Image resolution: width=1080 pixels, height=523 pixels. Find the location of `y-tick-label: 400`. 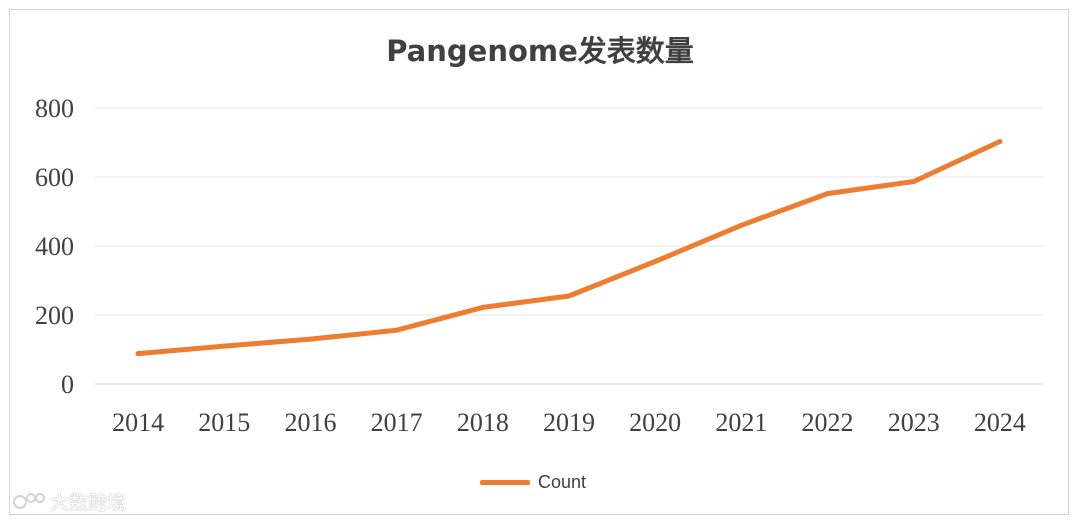

y-tick-label: 400 is located at coordinates (54, 246).